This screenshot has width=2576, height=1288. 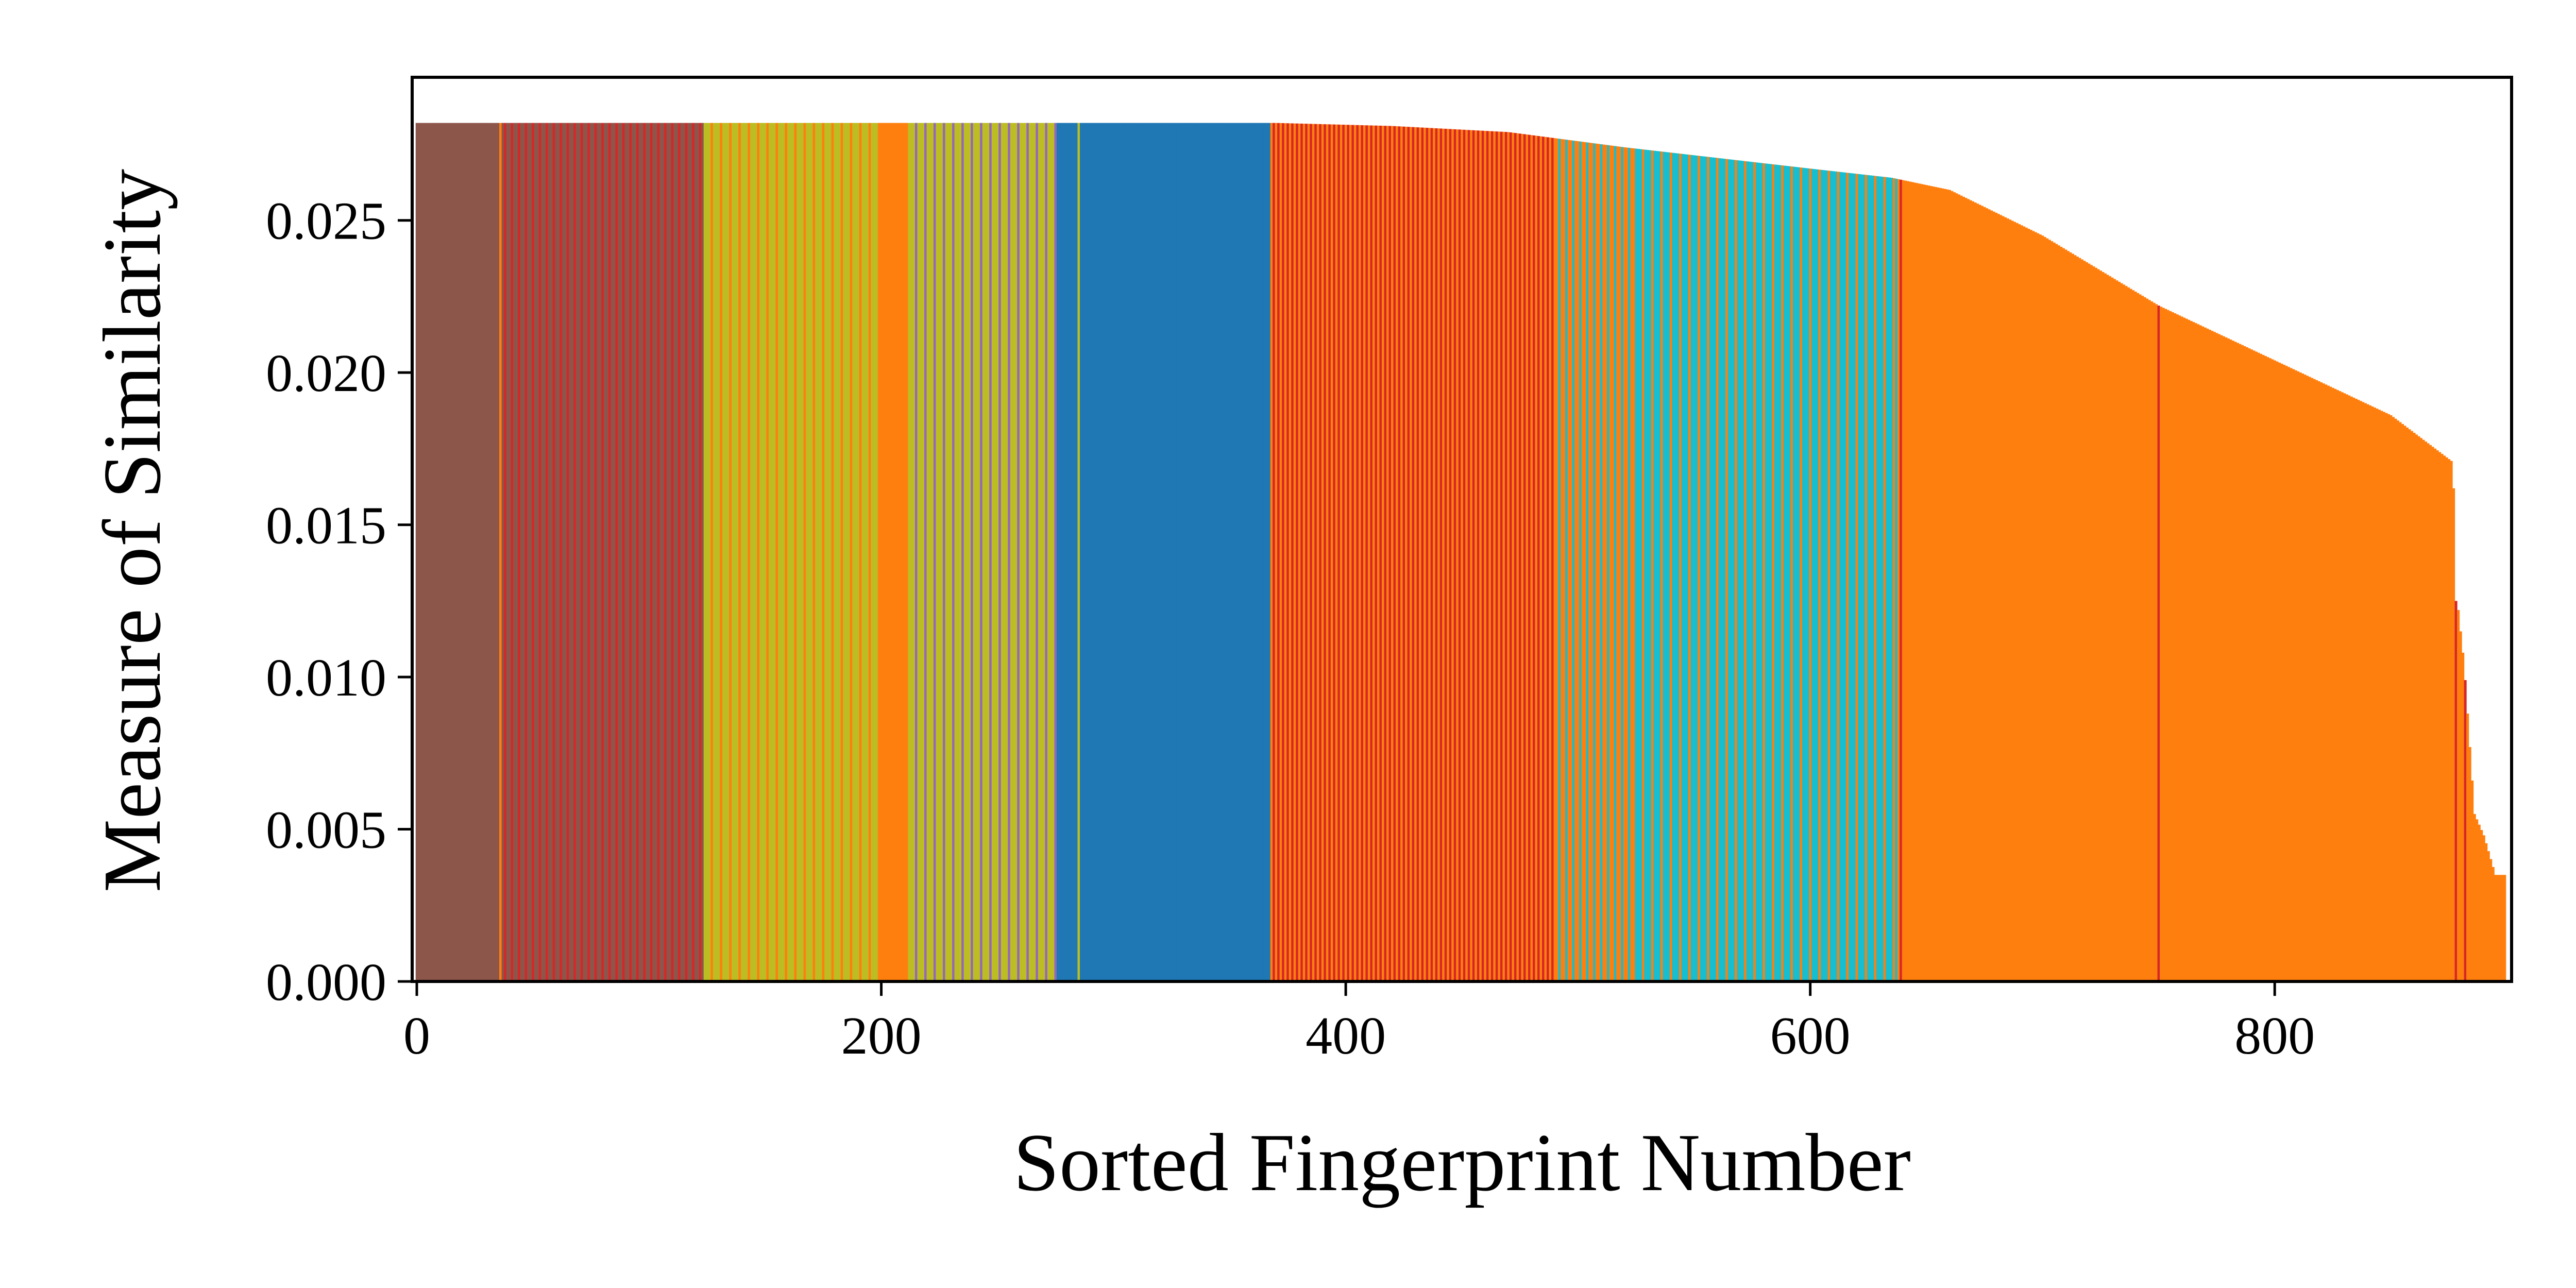 What do you see at coordinates (326, 830) in the screenshot?
I see `y-tick-label: 0.005` at bounding box center [326, 830].